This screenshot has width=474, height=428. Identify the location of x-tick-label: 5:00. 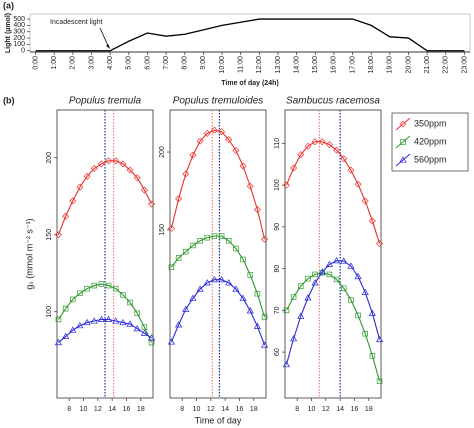
(129, 63).